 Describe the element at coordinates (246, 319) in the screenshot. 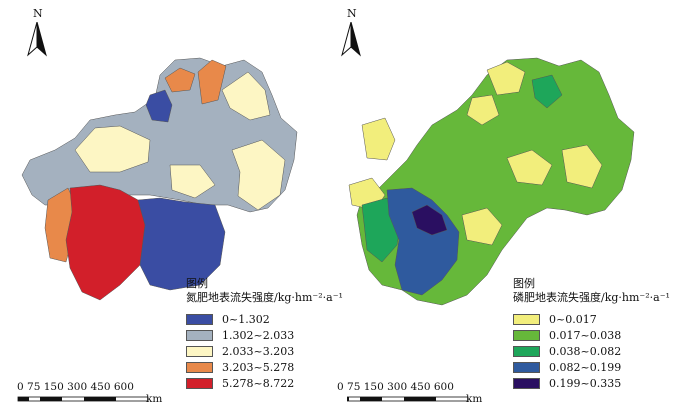

I see `legend-label: 0~1.302` at that location.